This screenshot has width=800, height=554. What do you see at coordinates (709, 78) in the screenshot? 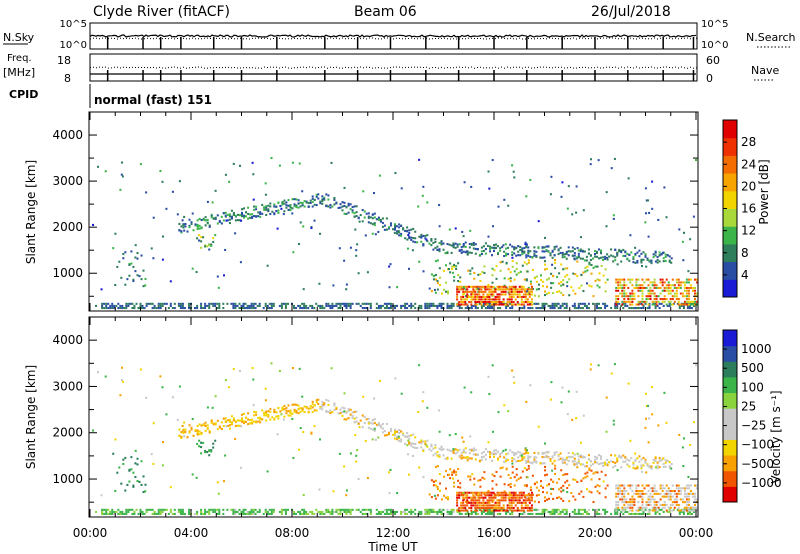
I see `nave-tick-bottom: 0` at bounding box center [709, 78].